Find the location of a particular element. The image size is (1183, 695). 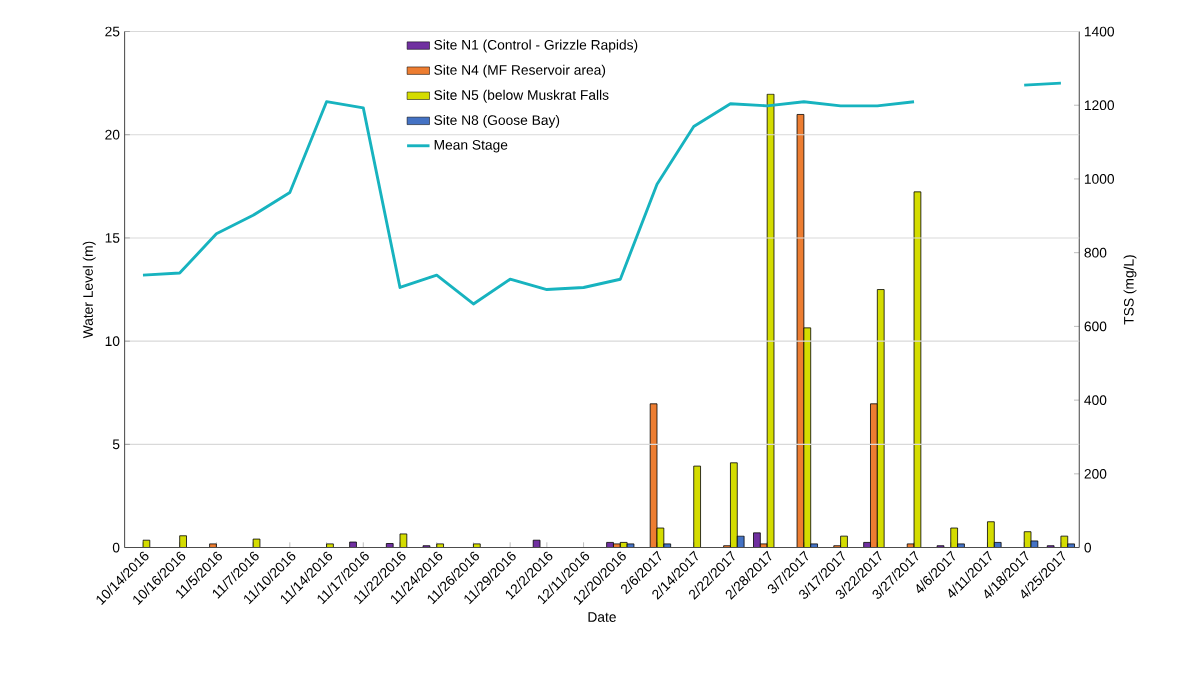

y-axis-title: Water Level (m) is located at coordinates (89, 290).